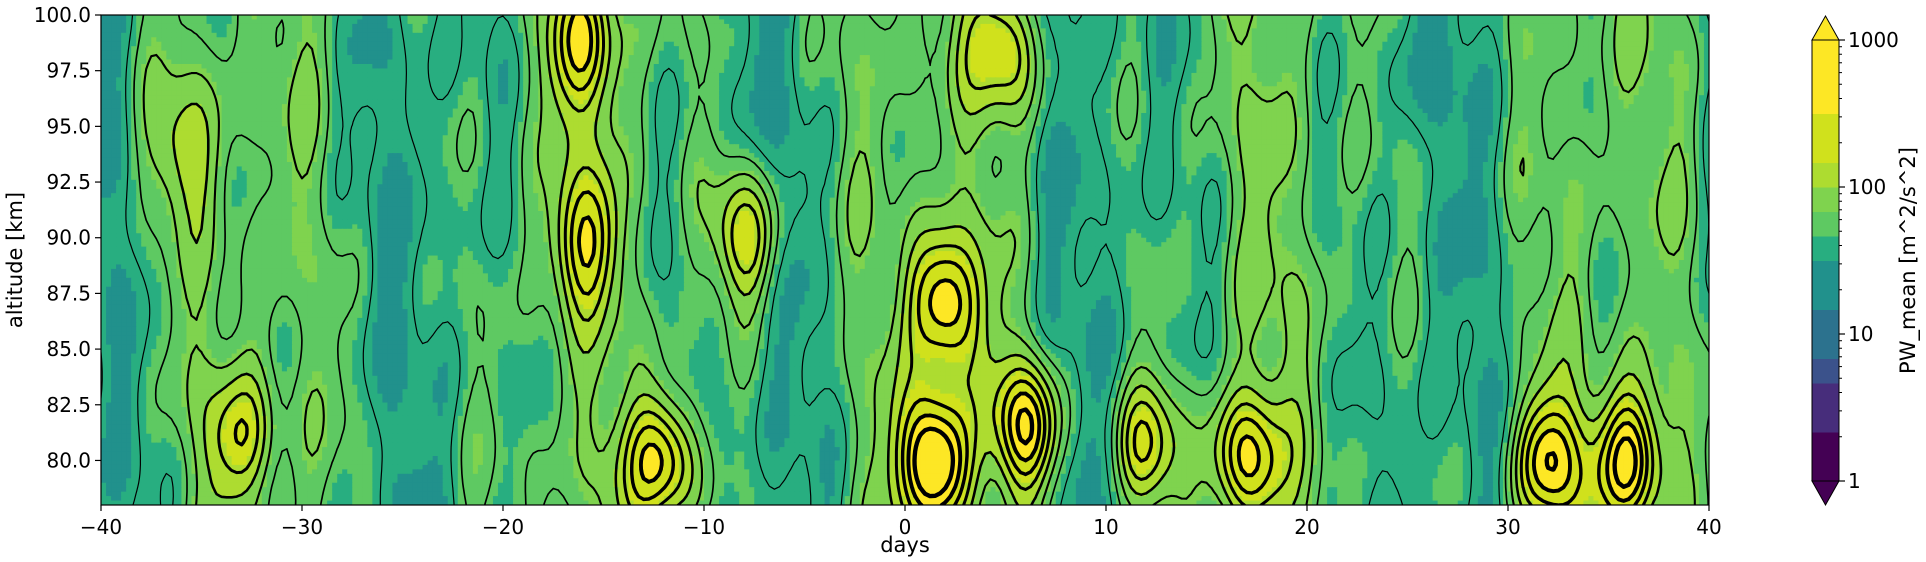 This screenshot has width=1926, height=562. I want to click on y-tick-label: 90.0, so click(68, 238).